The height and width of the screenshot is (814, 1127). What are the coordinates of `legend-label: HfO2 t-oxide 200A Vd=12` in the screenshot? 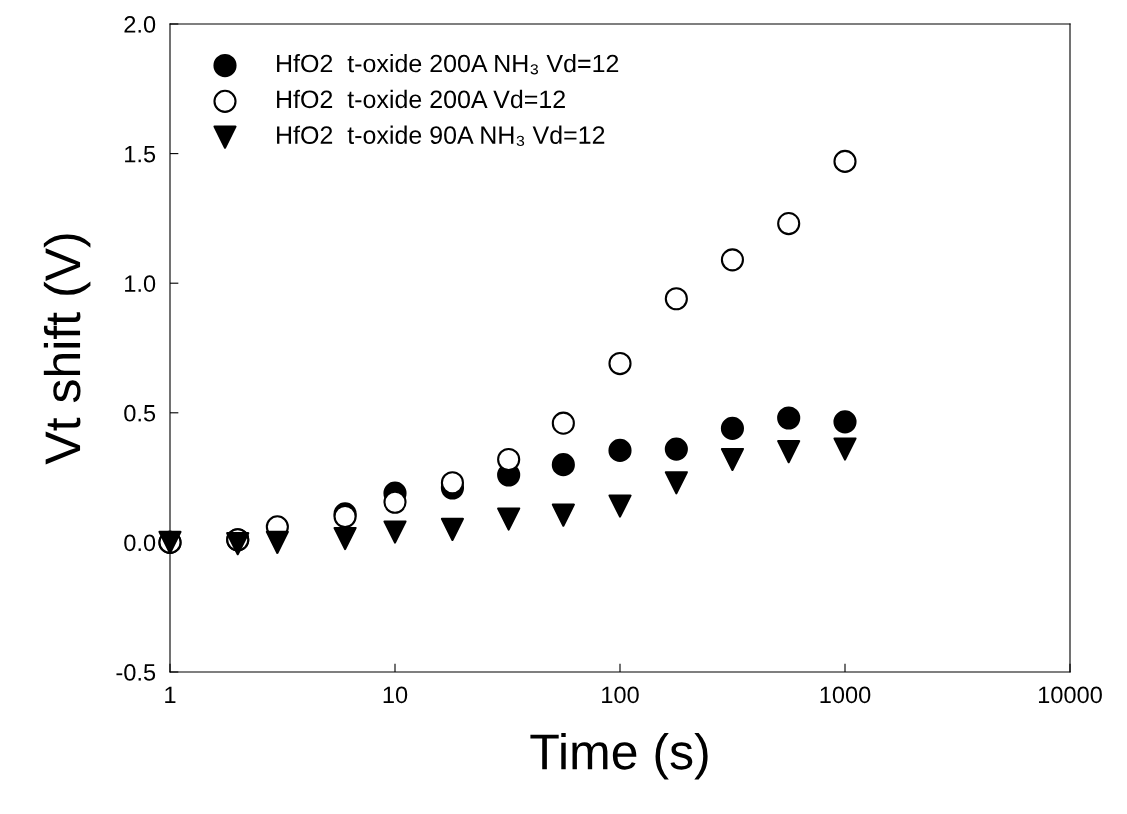 It's located at (421, 99).